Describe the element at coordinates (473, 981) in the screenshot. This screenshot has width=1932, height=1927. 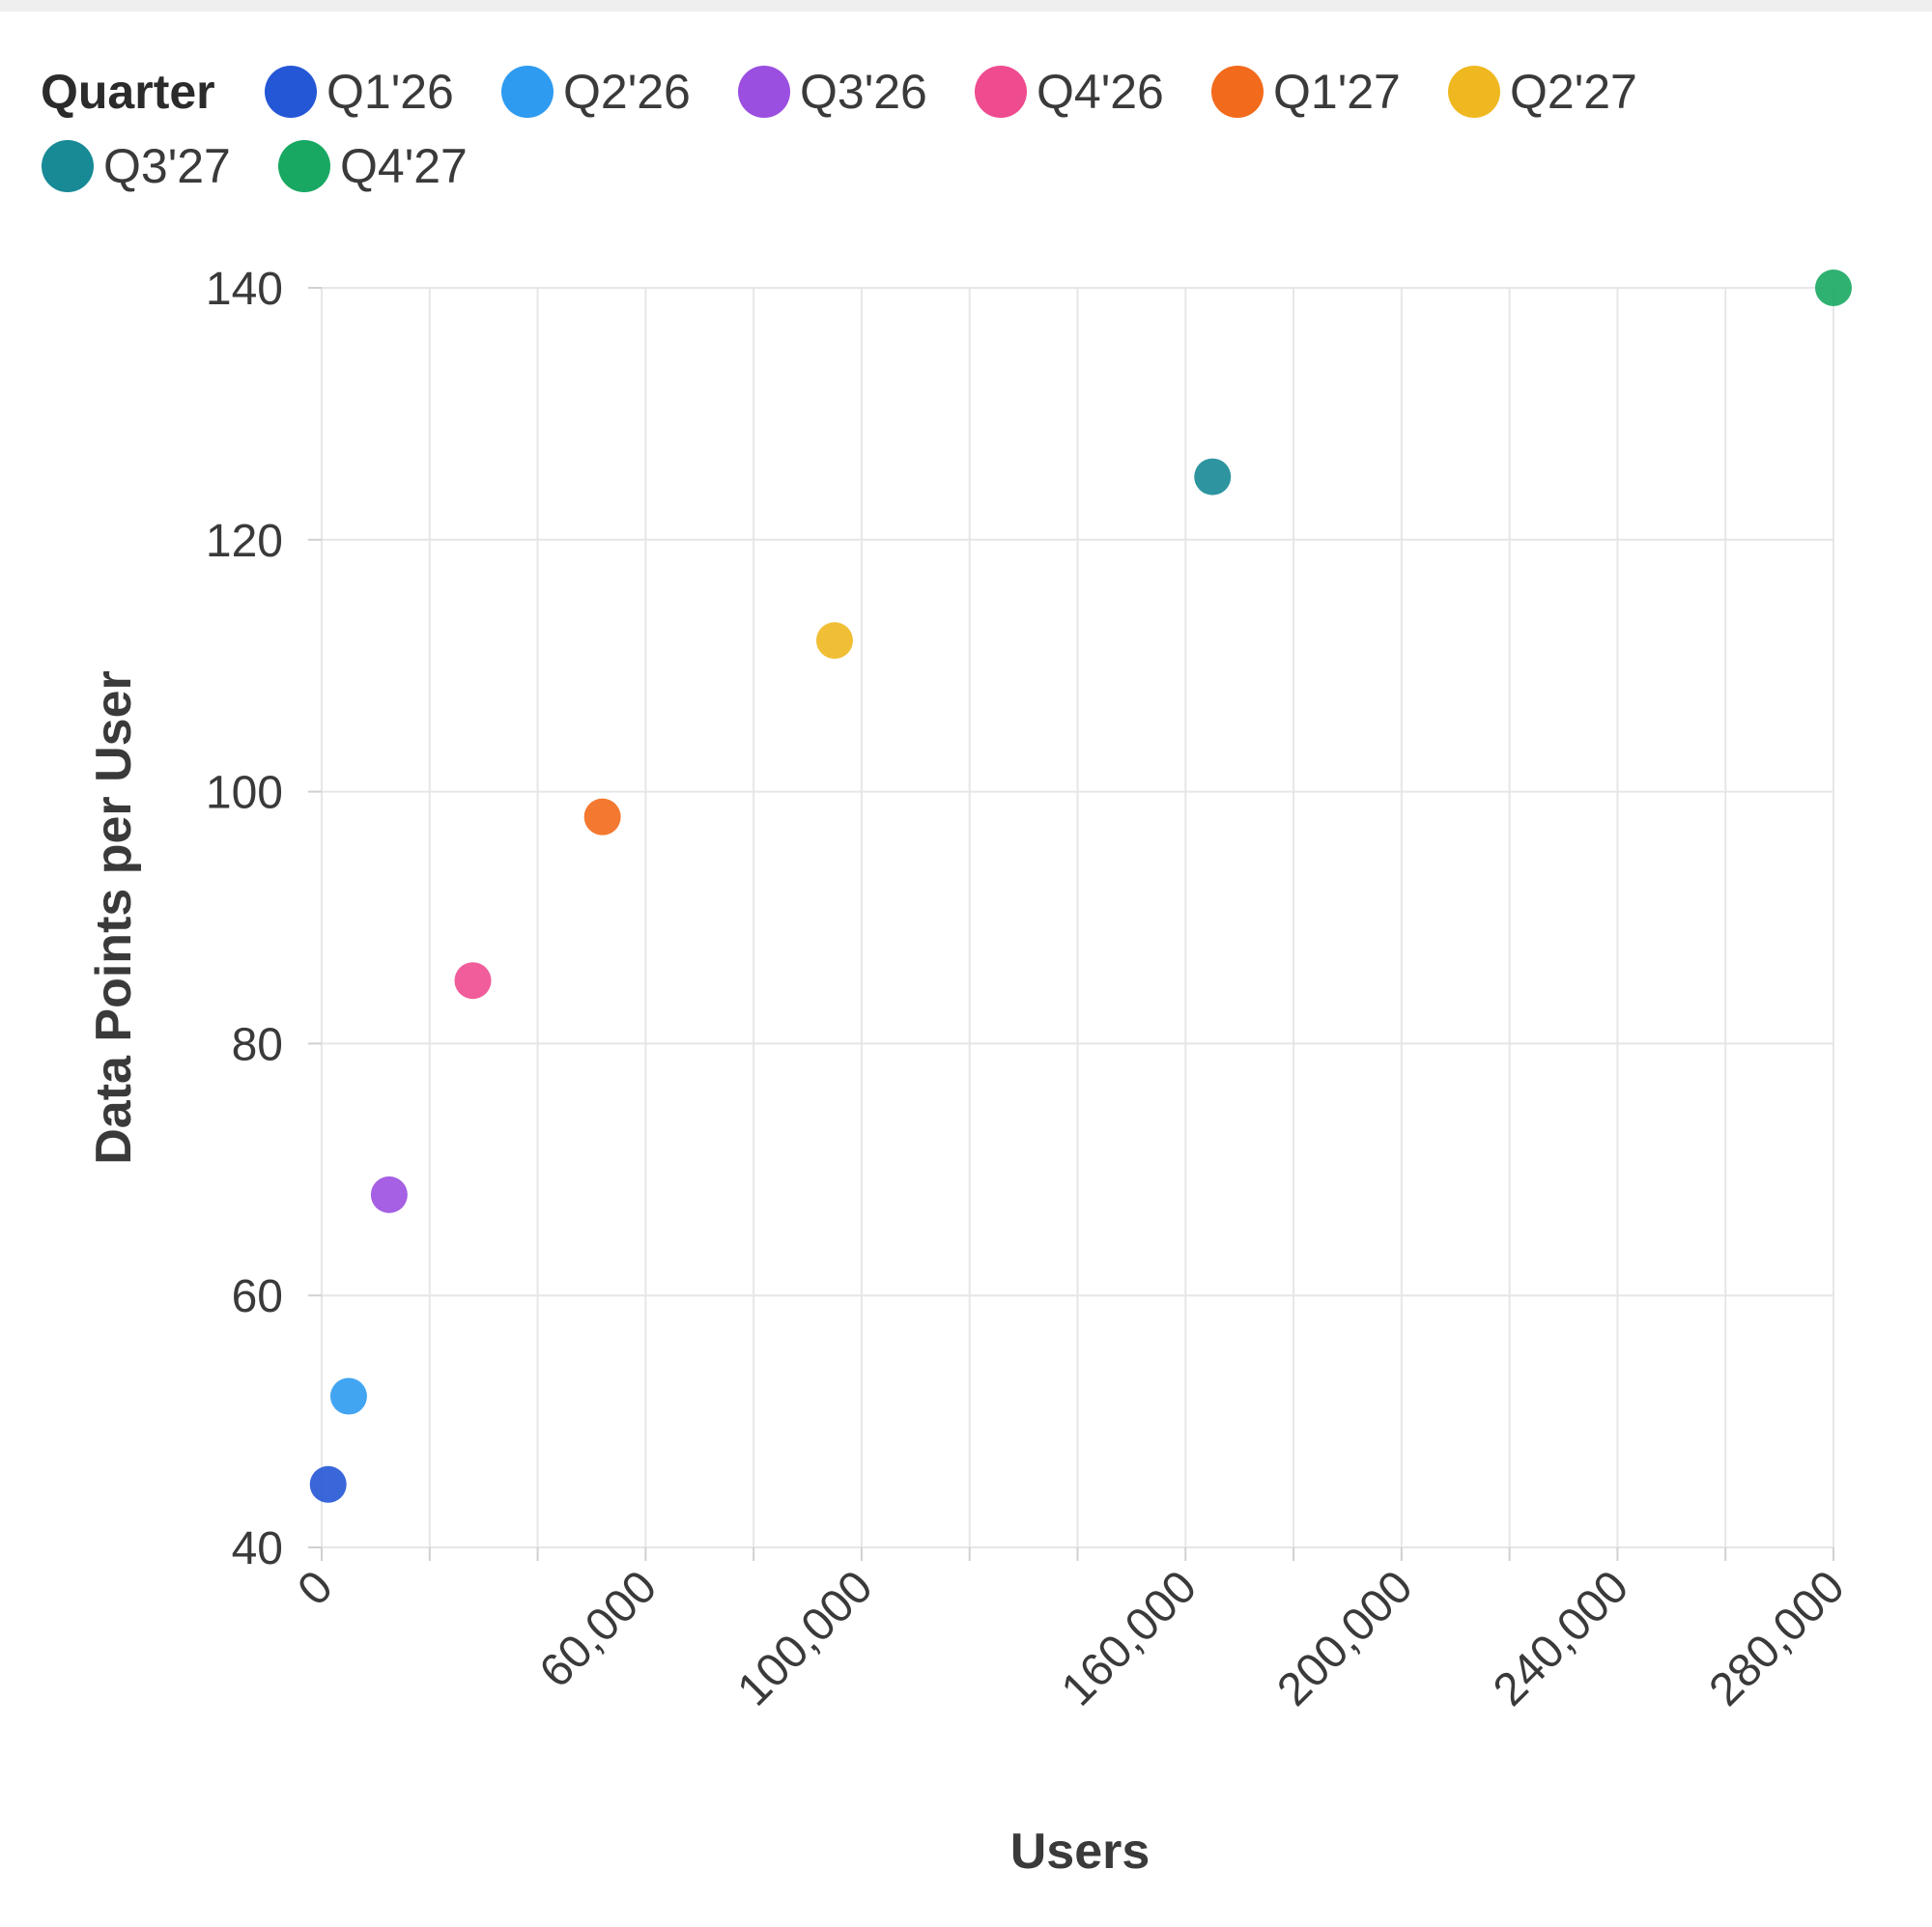
I see `data-point-q426: Q4'26` at that location.